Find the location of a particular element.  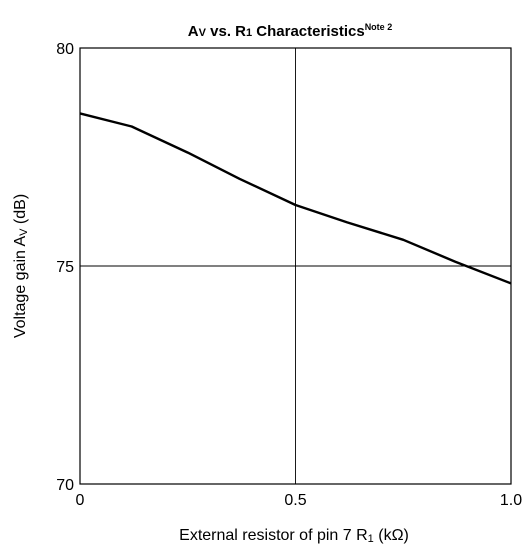

x-tick-label: 0 is located at coordinates (80, 500).